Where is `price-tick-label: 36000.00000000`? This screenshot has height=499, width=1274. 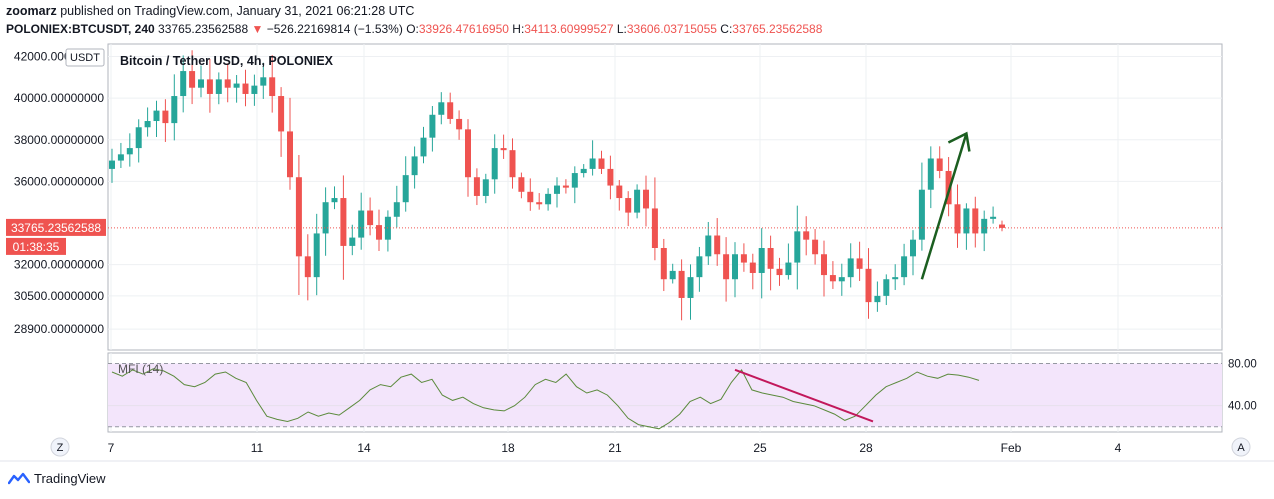 price-tick-label: 36000.00000000 is located at coordinates (59, 181).